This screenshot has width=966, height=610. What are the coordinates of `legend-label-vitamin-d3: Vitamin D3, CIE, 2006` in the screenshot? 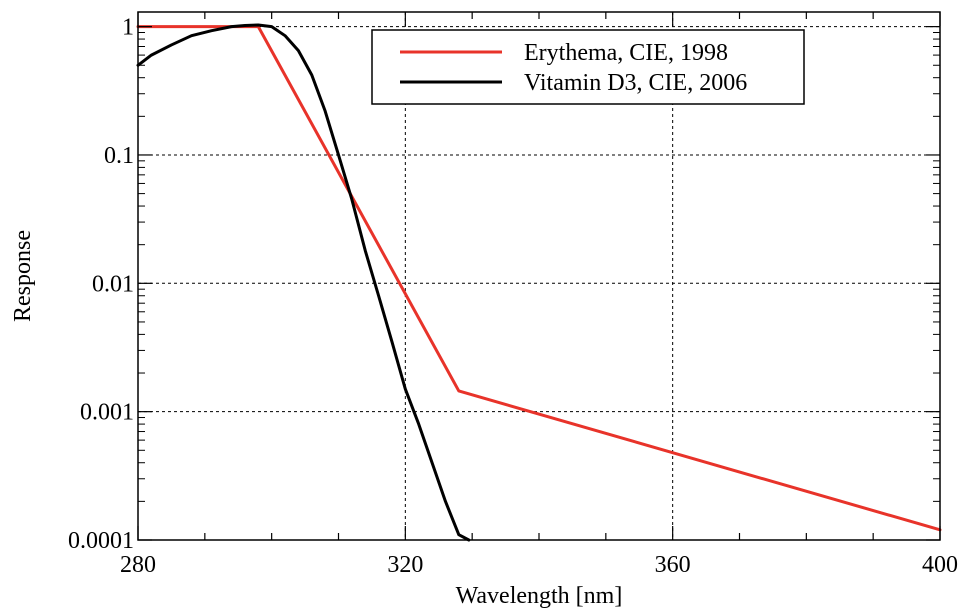 It's located at (635, 83).